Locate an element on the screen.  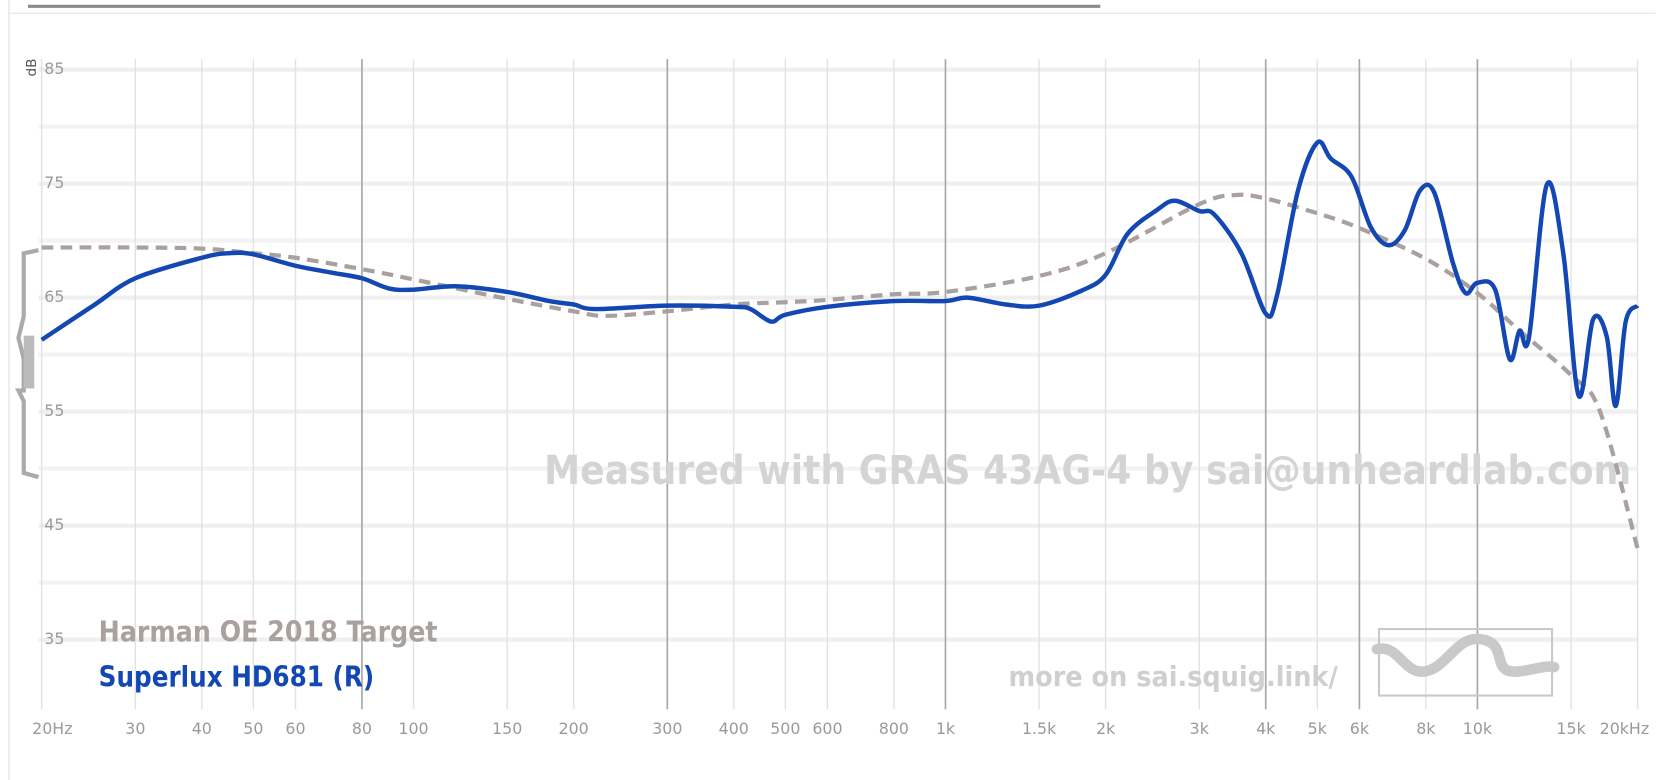
legend-entry: Harman OE 2018 Target is located at coordinates (268, 631).